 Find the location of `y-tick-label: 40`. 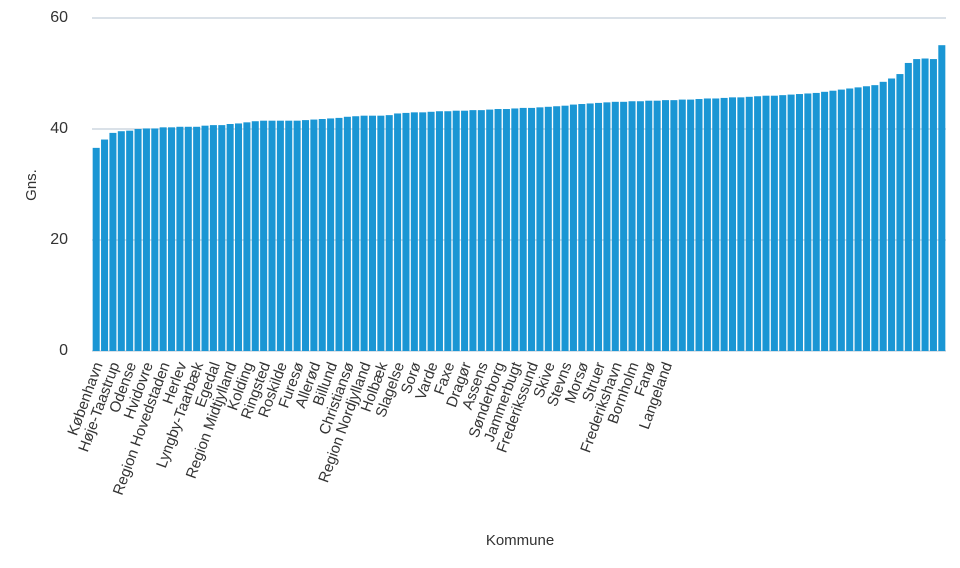

y-tick-label: 40 is located at coordinates (59, 128).